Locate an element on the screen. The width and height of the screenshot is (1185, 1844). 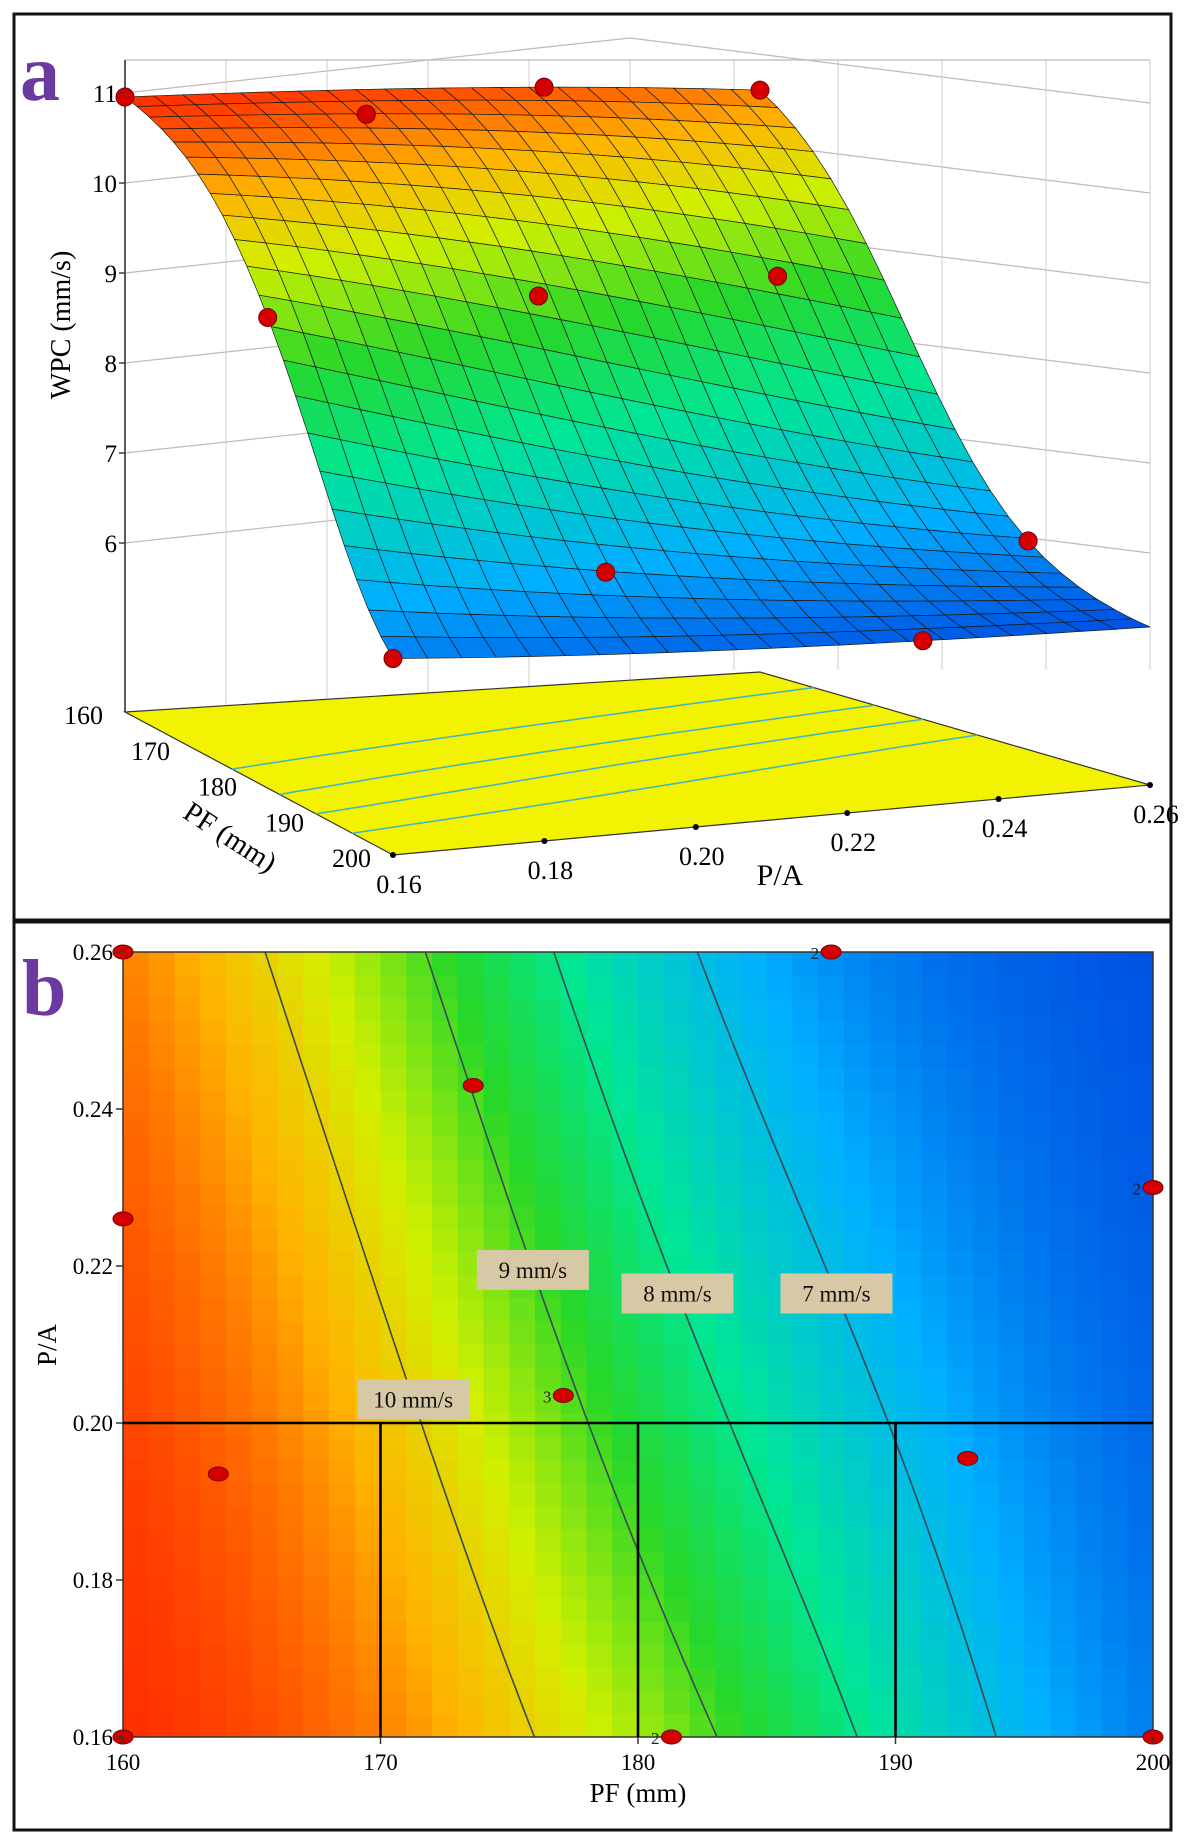
replicate-count: 2 is located at coordinates (815, 953).